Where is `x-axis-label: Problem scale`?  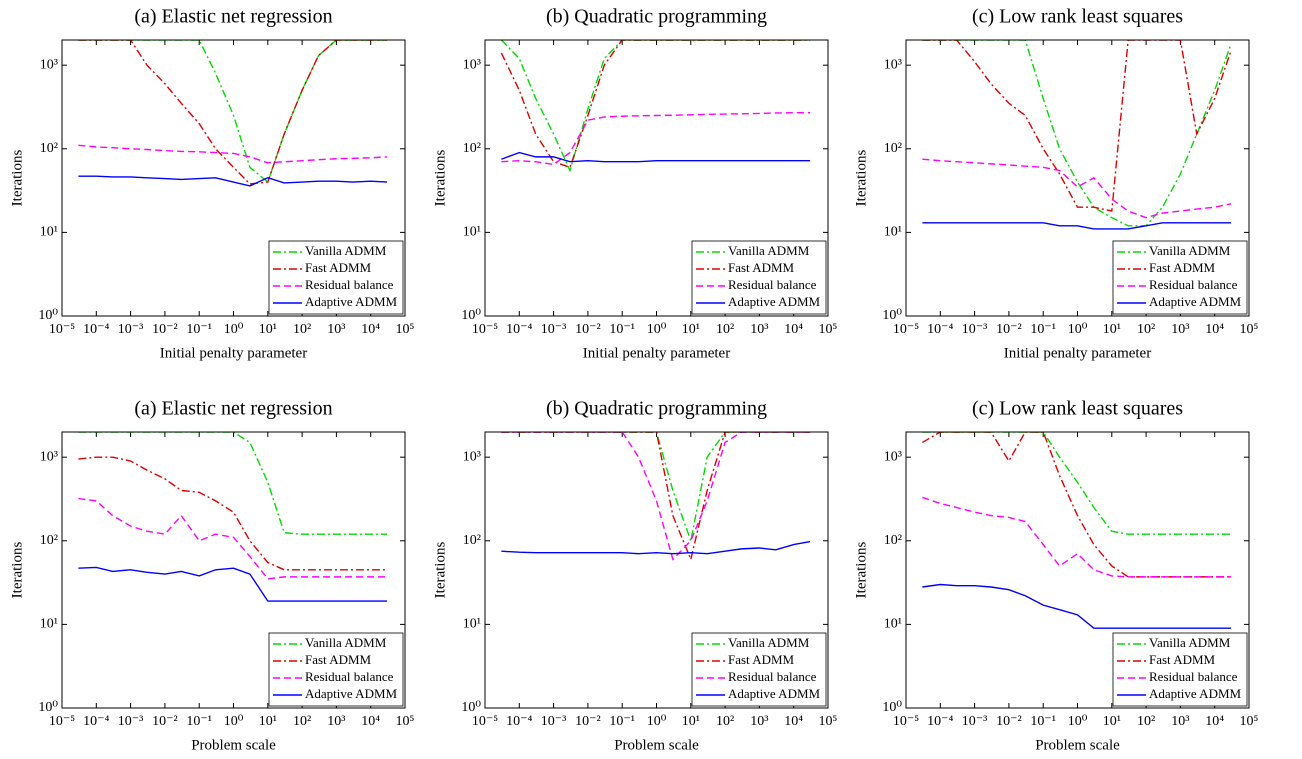 x-axis-label: Problem scale is located at coordinates (233, 745).